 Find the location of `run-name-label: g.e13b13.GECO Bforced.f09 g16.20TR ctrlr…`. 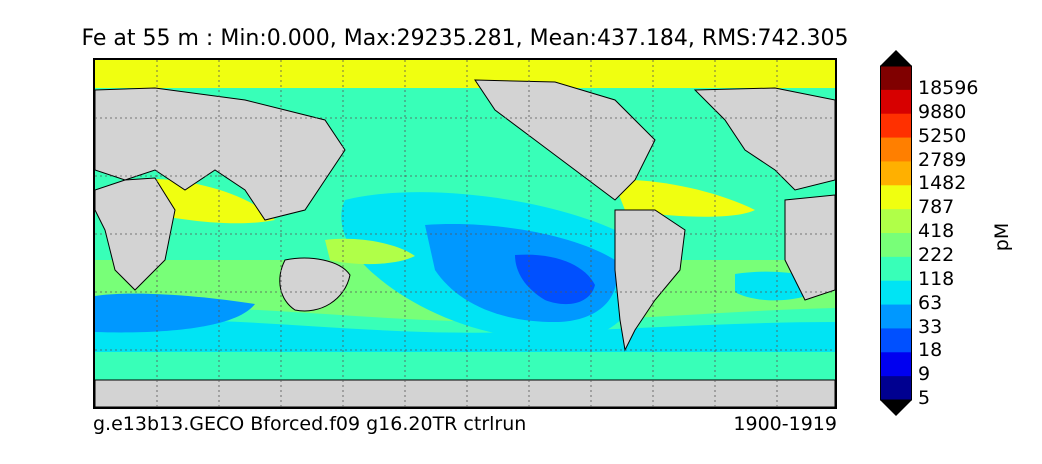

run-name-label: g.e13b13.GECO Bforced.f09 g16.20TR ctrlr… is located at coordinates (310, 424).